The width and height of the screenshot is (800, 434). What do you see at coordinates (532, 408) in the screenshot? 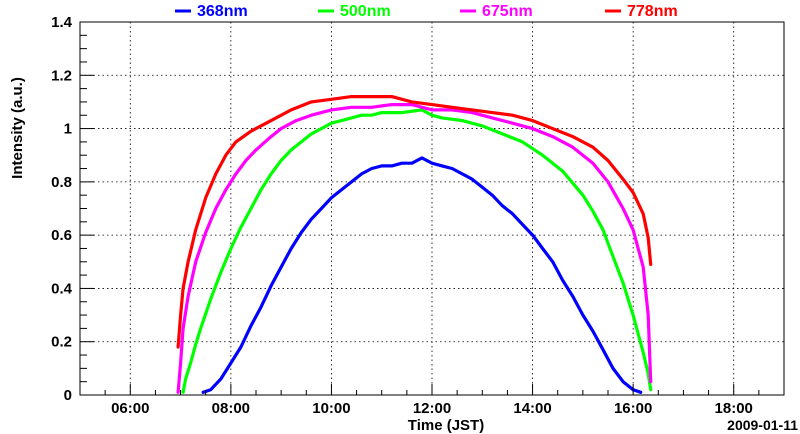
I see `x-tick-label: 14:00` at bounding box center [532, 408].